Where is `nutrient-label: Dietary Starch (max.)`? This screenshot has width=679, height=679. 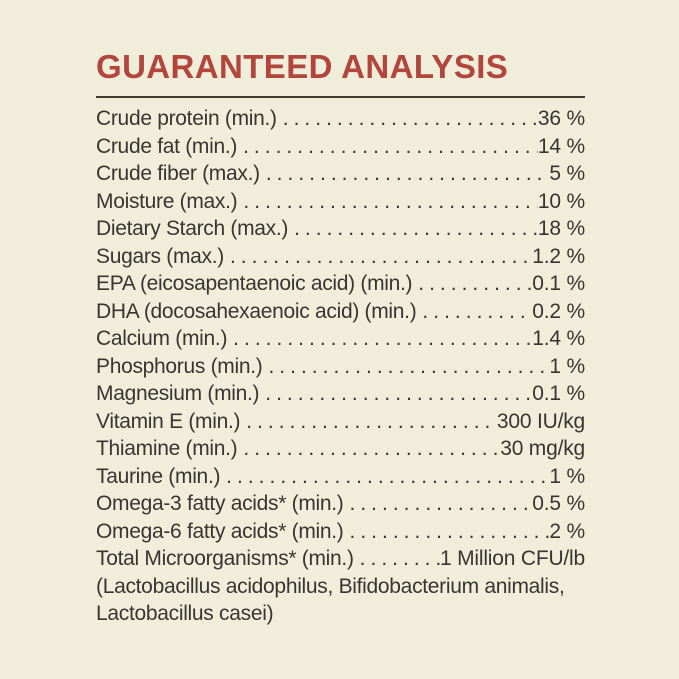 nutrient-label: Dietary Starch (max.) is located at coordinates (192, 228).